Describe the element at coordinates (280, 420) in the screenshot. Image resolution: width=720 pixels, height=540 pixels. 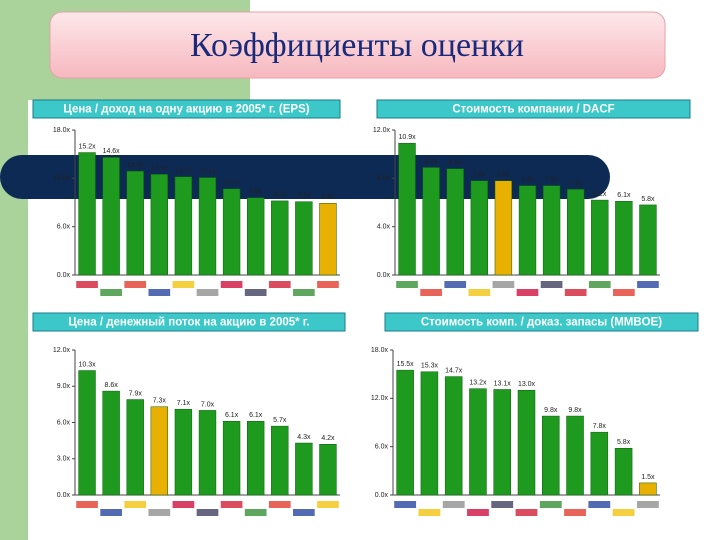
I see `value-label: 5.7x` at that location.